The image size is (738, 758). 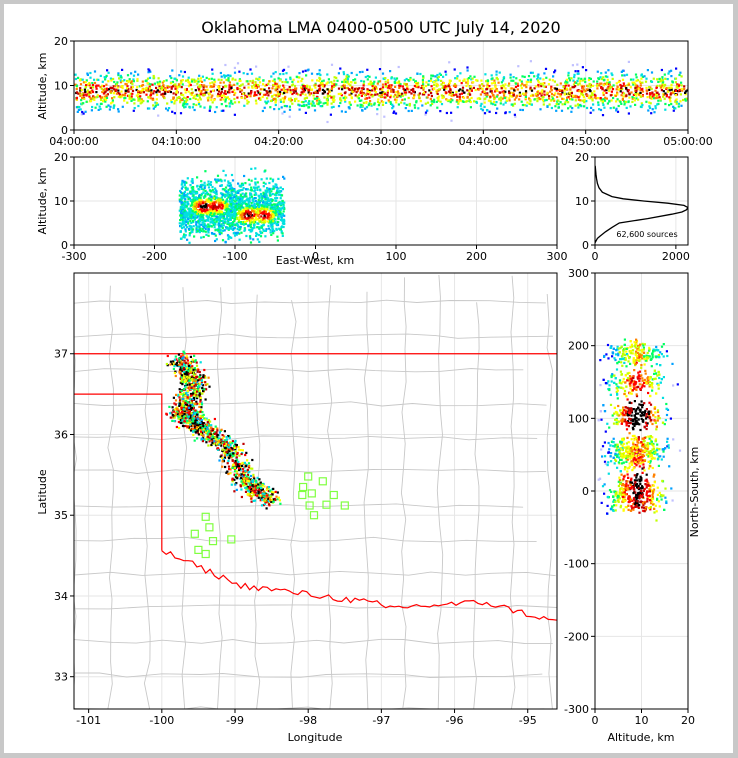 I want to click on x-tick-label-1-5: 04:50:00, so click(x=585, y=141).